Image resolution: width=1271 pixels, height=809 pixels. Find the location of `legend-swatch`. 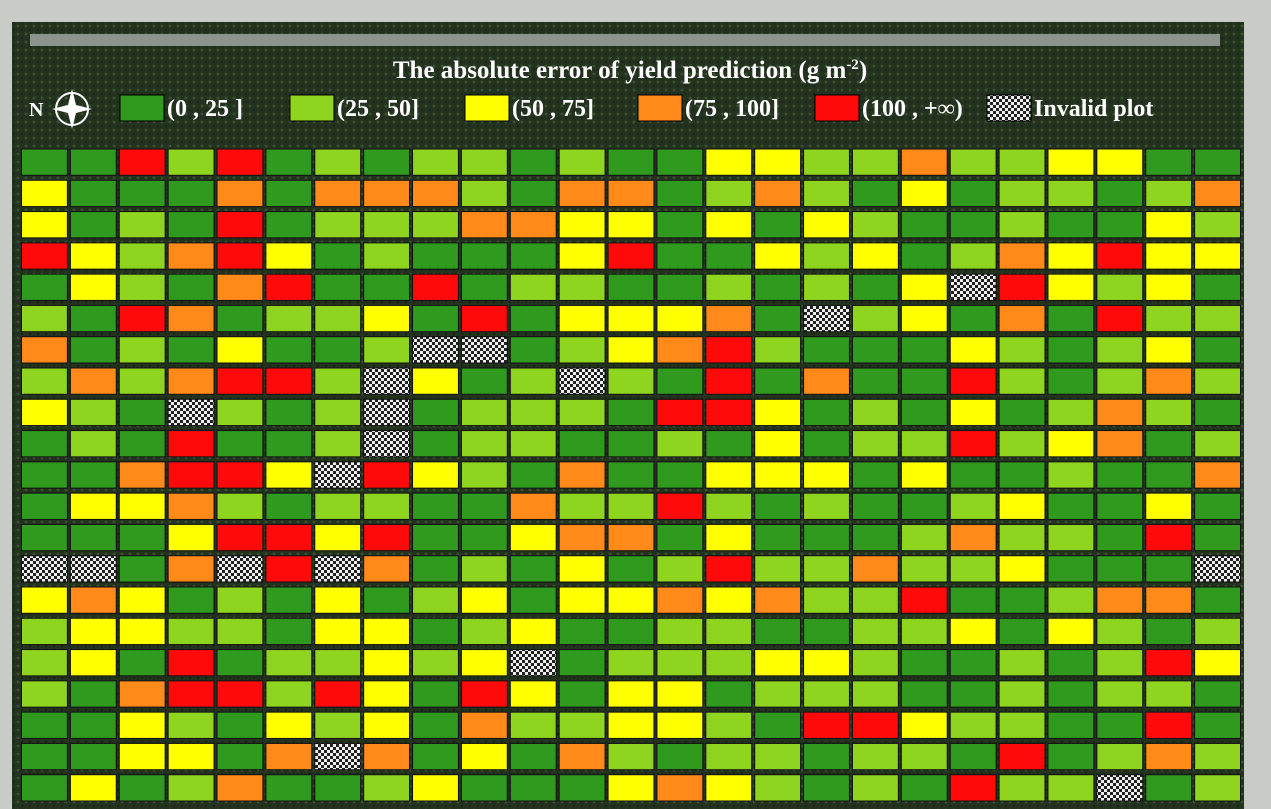

legend-swatch is located at coordinates (487, 108).